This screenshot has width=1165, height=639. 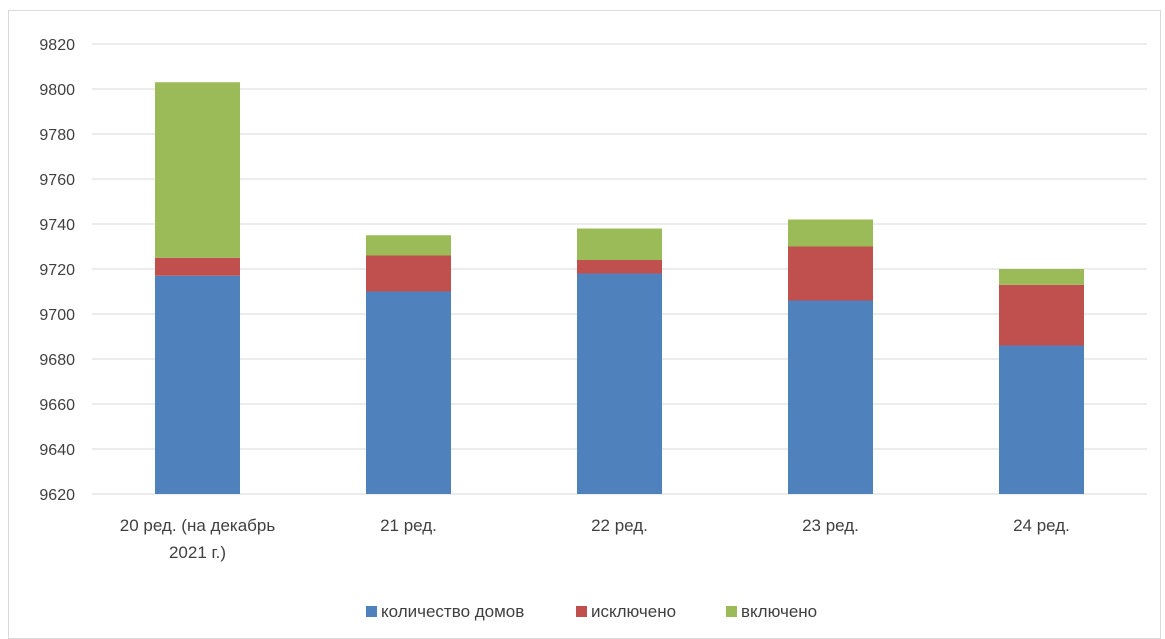 I want to click on legend: количество домов исключено включено, so click(x=591, y=611).